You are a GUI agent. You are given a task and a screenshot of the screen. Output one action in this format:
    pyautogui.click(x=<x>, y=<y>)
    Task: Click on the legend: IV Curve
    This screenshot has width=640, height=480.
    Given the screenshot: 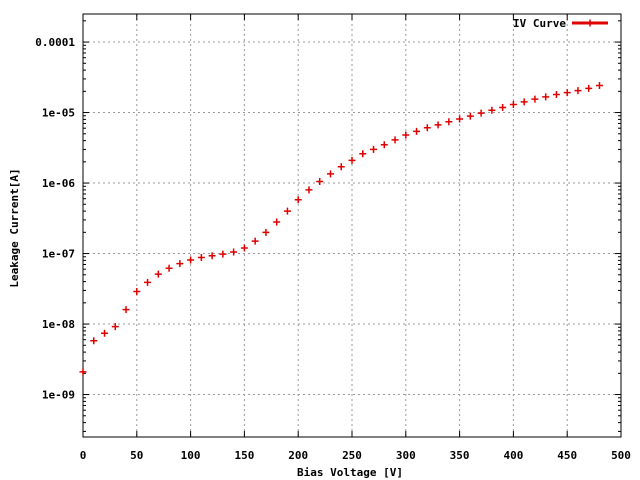 What is the action you would take?
    pyautogui.click(x=560, y=23)
    